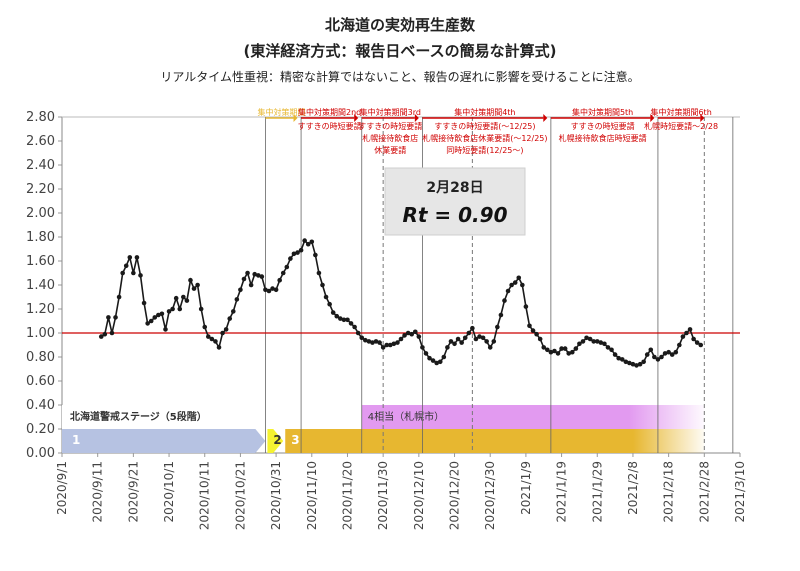 Image resolution: width=800 pixels, height=571 pixels. I want to click on y-tick-label: 2.80, so click(40, 117).